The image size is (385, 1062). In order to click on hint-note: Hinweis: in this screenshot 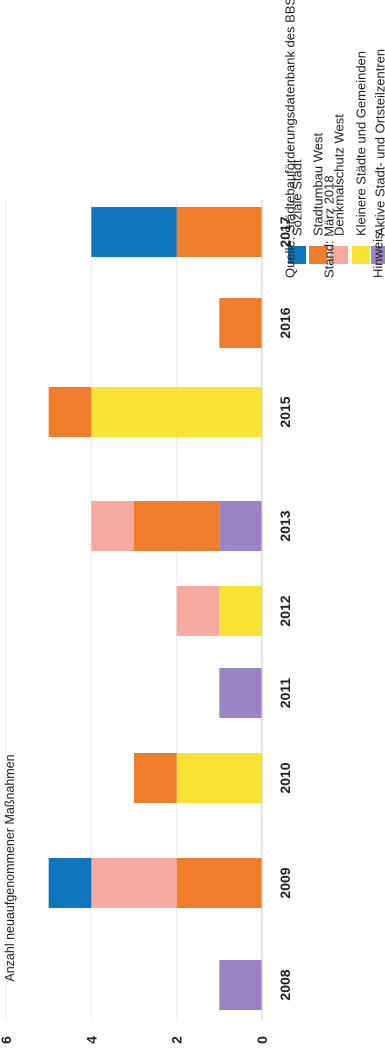, I will do `click(378, 253)`.